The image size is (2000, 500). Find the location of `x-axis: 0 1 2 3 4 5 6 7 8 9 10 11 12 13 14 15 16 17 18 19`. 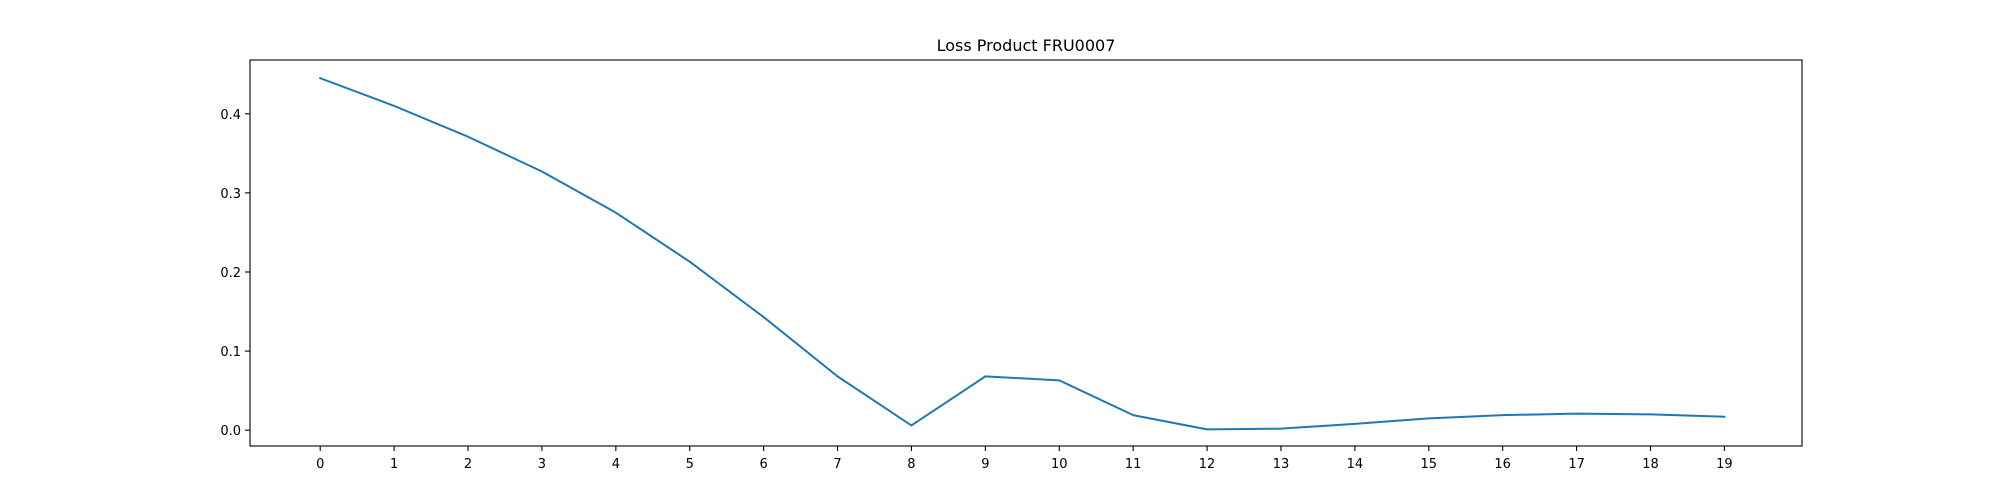

x-axis: 0 1 2 3 4 5 6 7 8 9 10 11 12 13 14 15 16 17 18 19 is located at coordinates (1024, 459).